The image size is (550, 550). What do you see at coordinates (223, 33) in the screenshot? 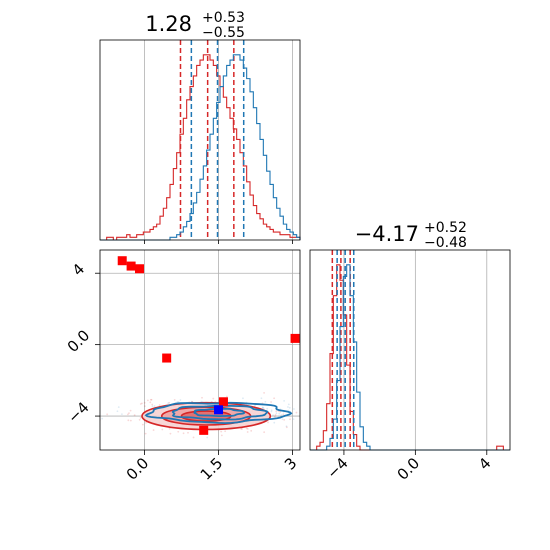
I see `title-top-left-sub: −0.55` at bounding box center [223, 33].